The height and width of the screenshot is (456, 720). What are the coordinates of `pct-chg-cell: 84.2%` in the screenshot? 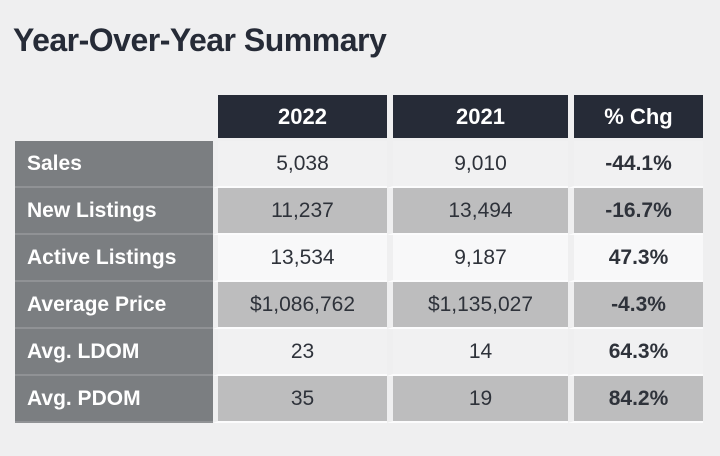 It's located at (635, 399).